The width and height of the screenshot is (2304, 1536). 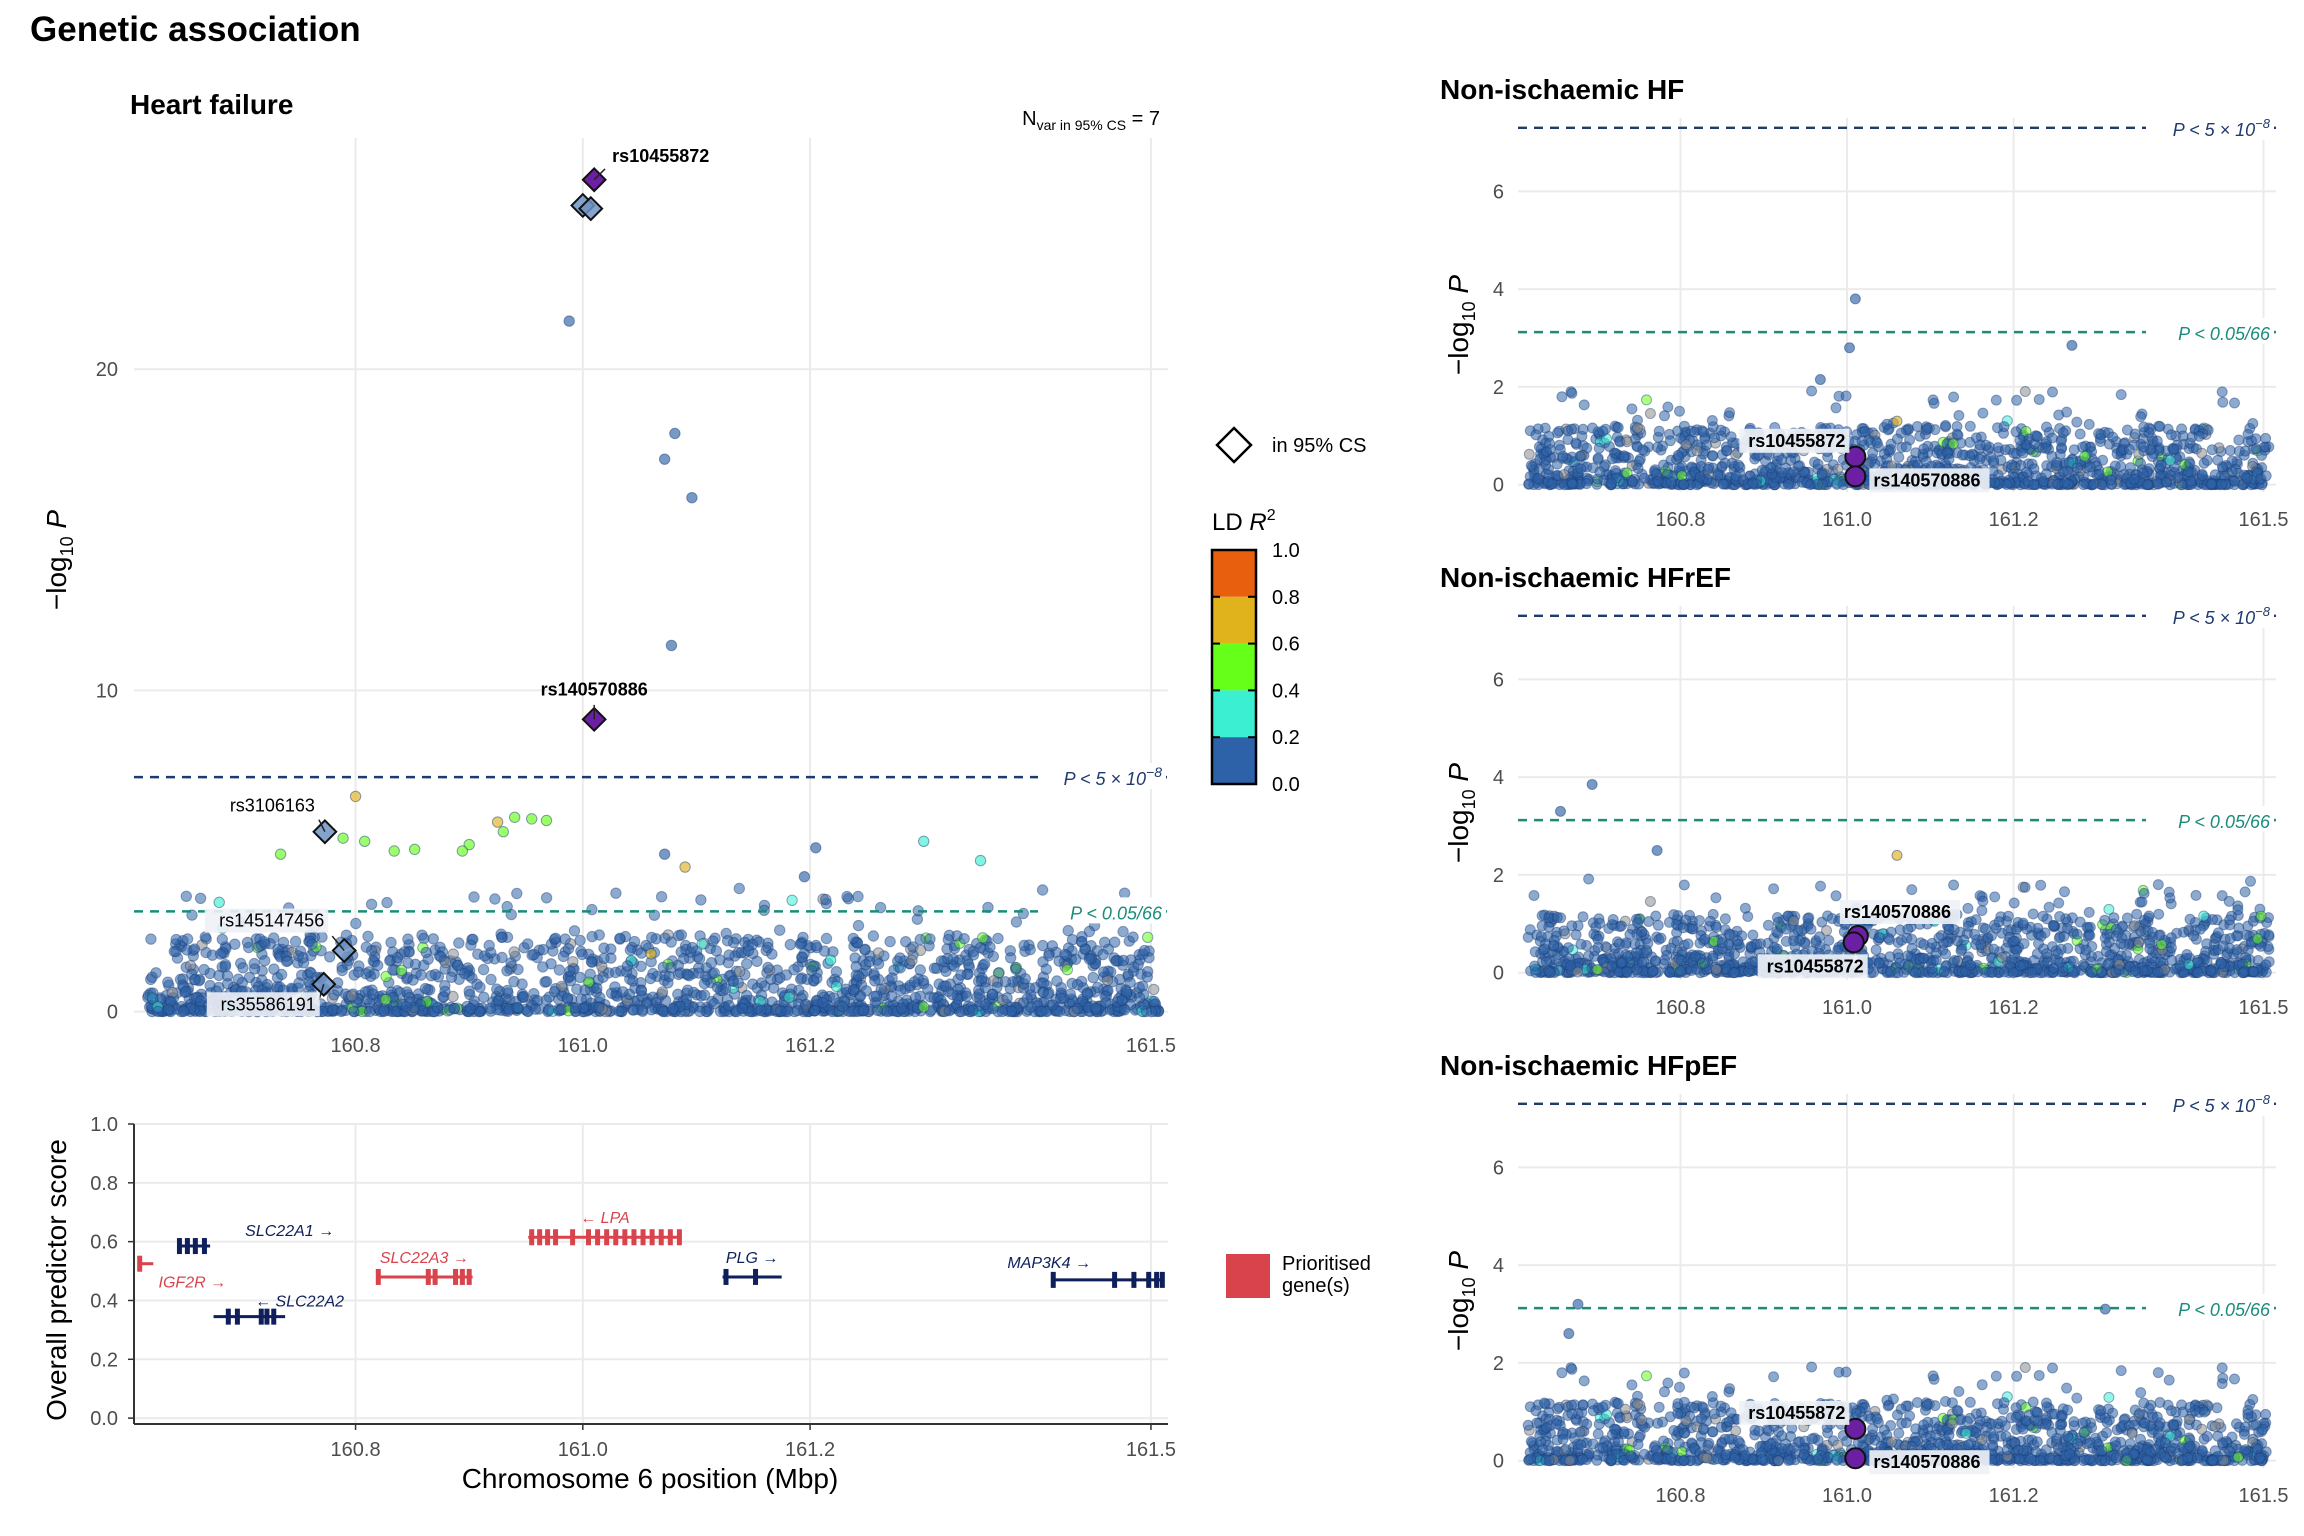 What do you see at coordinates (1091, 120) in the screenshot?
I see `nvar-annotation: Nvar in 95% CS = 7` at bounding box center [1091, 120].